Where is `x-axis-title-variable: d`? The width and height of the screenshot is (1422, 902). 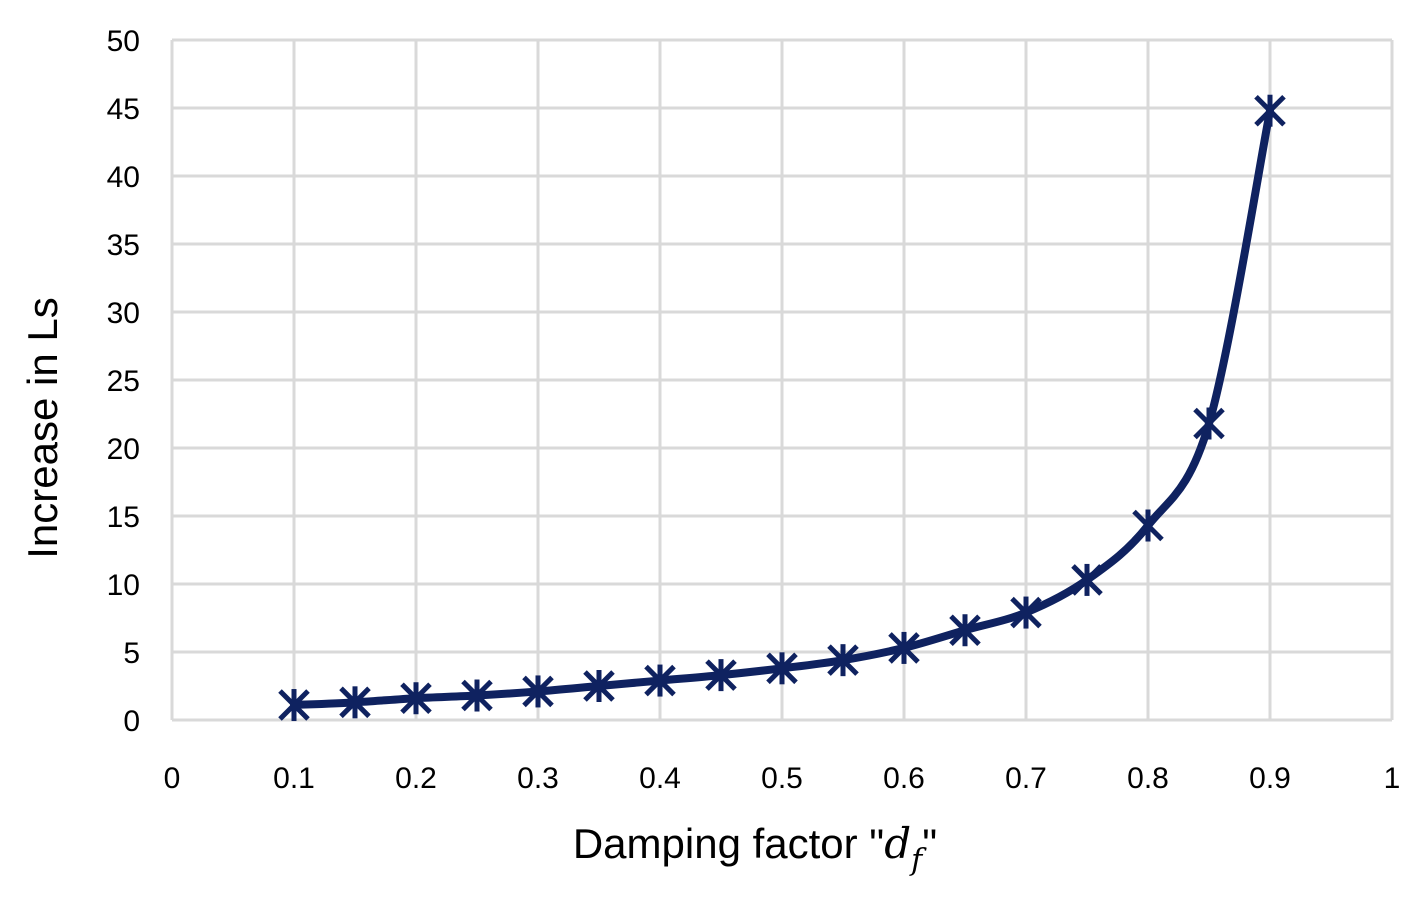 x-axis-title-variable: d is located at coordinates (897, 843).